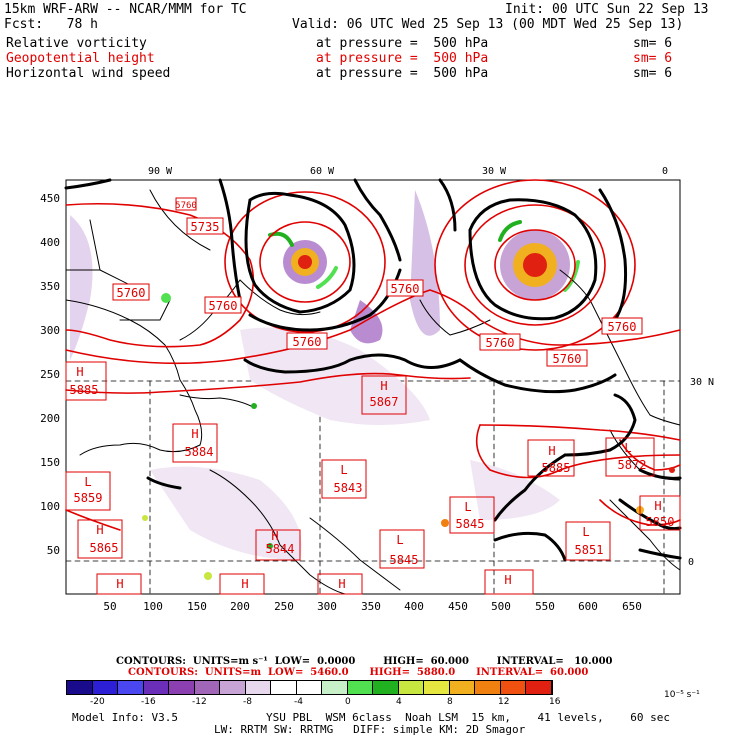 The image size is (740, 740). I want to click on colorbar-label: 8, so click(450, 702).